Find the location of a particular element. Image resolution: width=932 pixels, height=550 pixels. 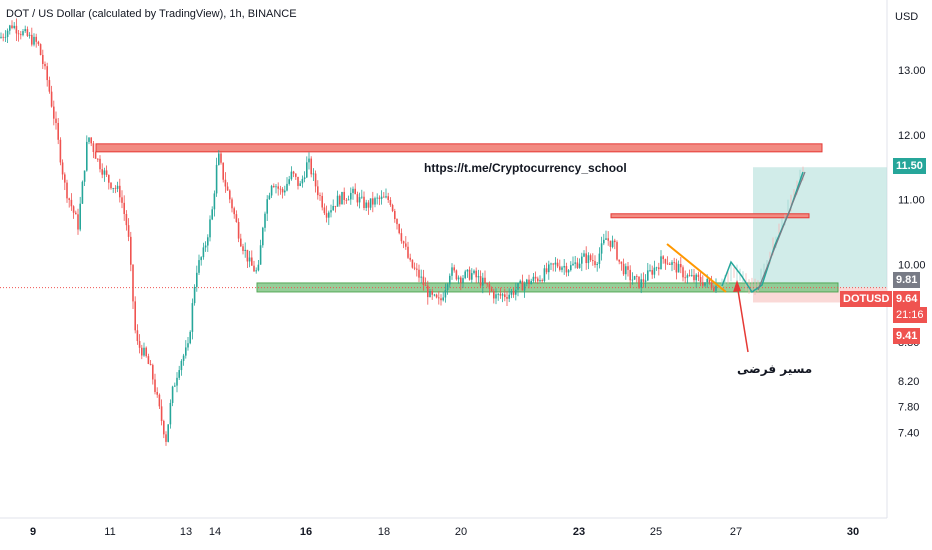

stop-price-tag: 9.41 is located at coordinates (907, 336).